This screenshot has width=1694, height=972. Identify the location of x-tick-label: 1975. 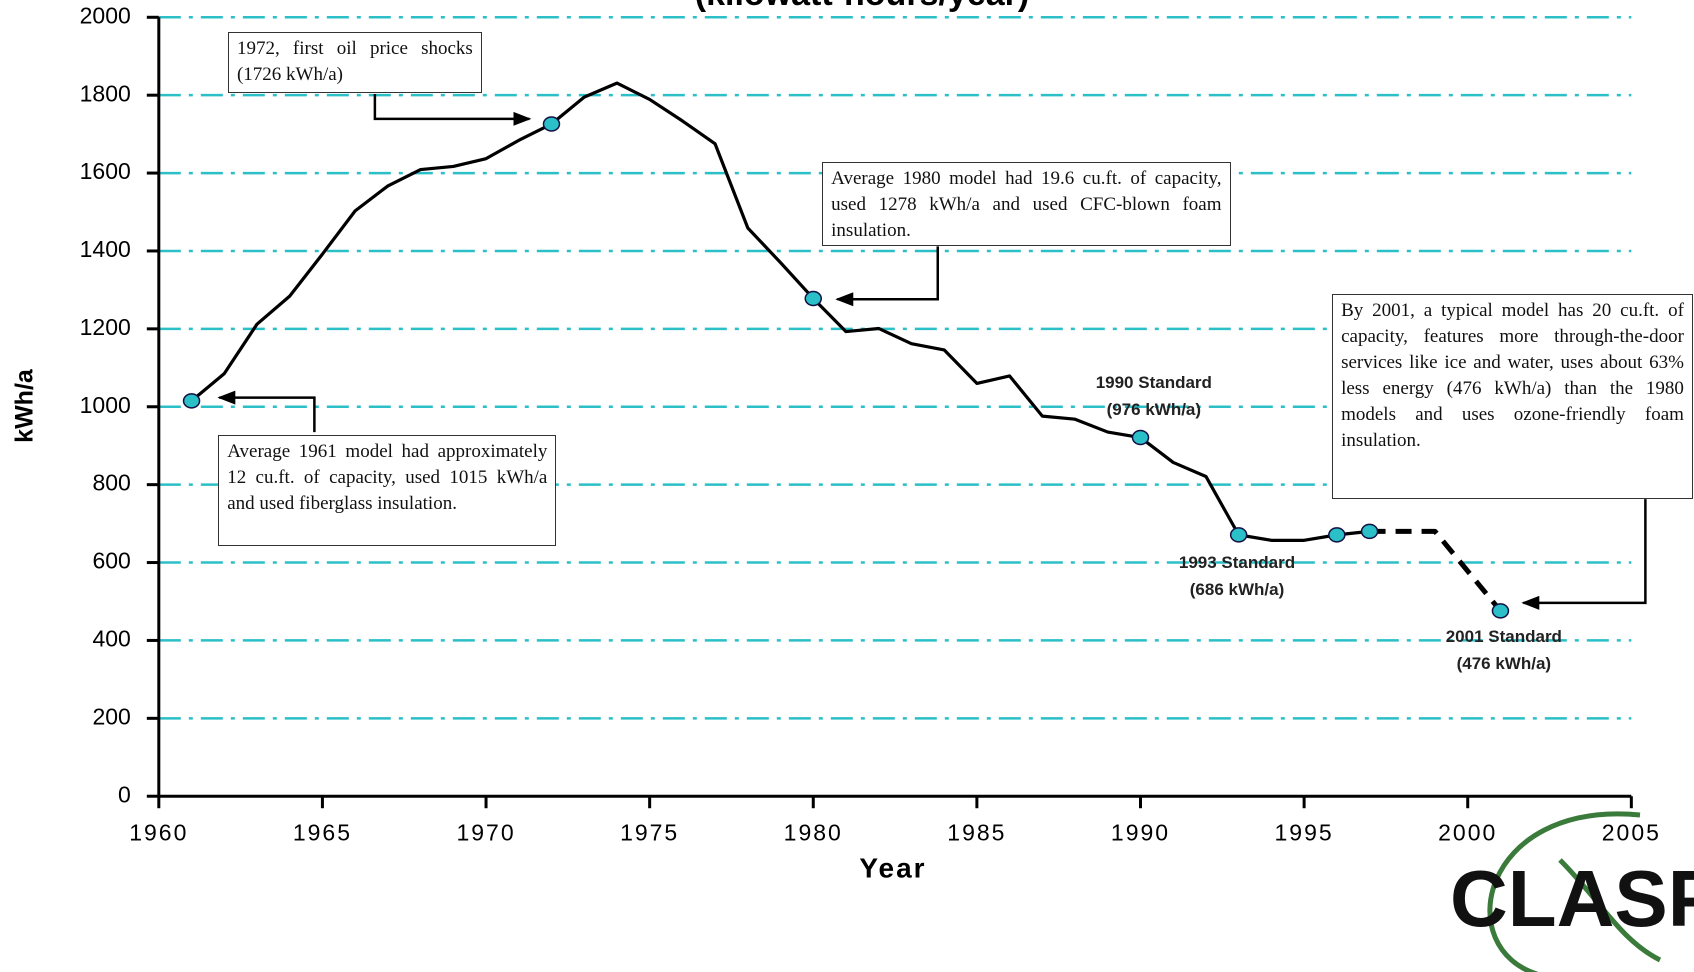
(649, 832).